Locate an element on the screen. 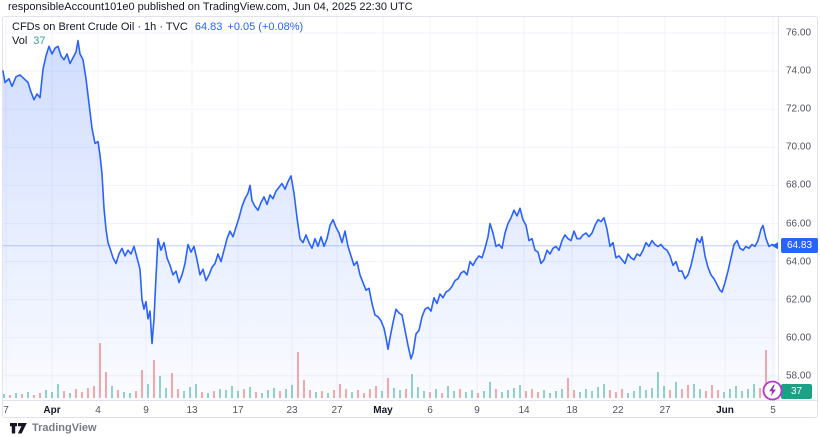 This screenshot has height=437, width=820. price-axis-label: 64.00 is located at coordinates (799, 262).